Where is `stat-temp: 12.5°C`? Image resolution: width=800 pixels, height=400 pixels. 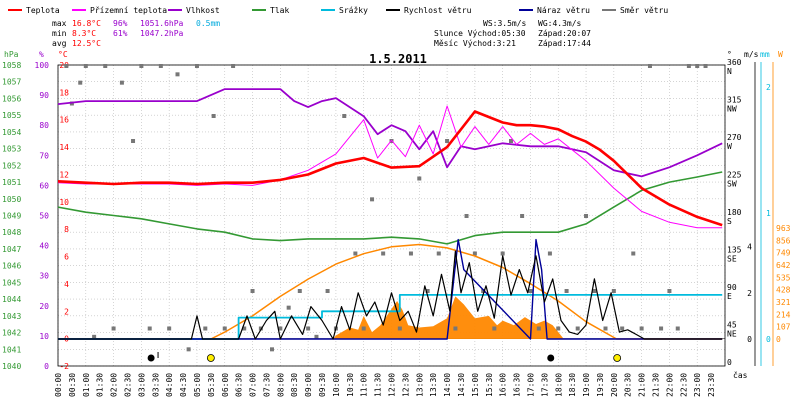
stat-temp: 12.5°C is located at coordinates (86, 43).